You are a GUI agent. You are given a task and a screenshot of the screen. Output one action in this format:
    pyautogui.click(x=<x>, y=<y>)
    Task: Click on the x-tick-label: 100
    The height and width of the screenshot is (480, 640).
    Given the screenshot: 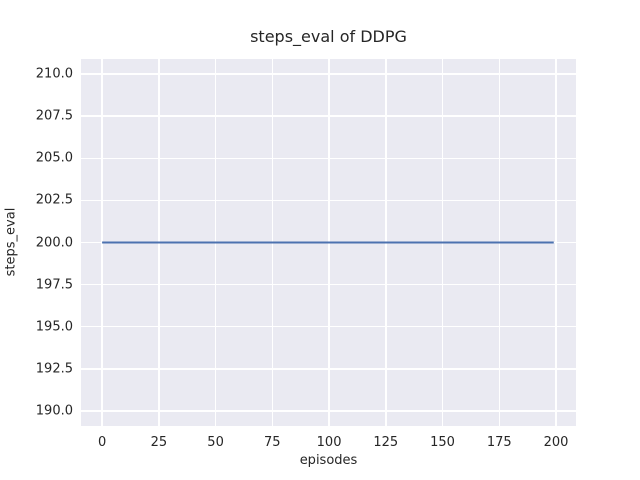 What is the action you would take?
    pyautogui.click(x=329, y=442)
    